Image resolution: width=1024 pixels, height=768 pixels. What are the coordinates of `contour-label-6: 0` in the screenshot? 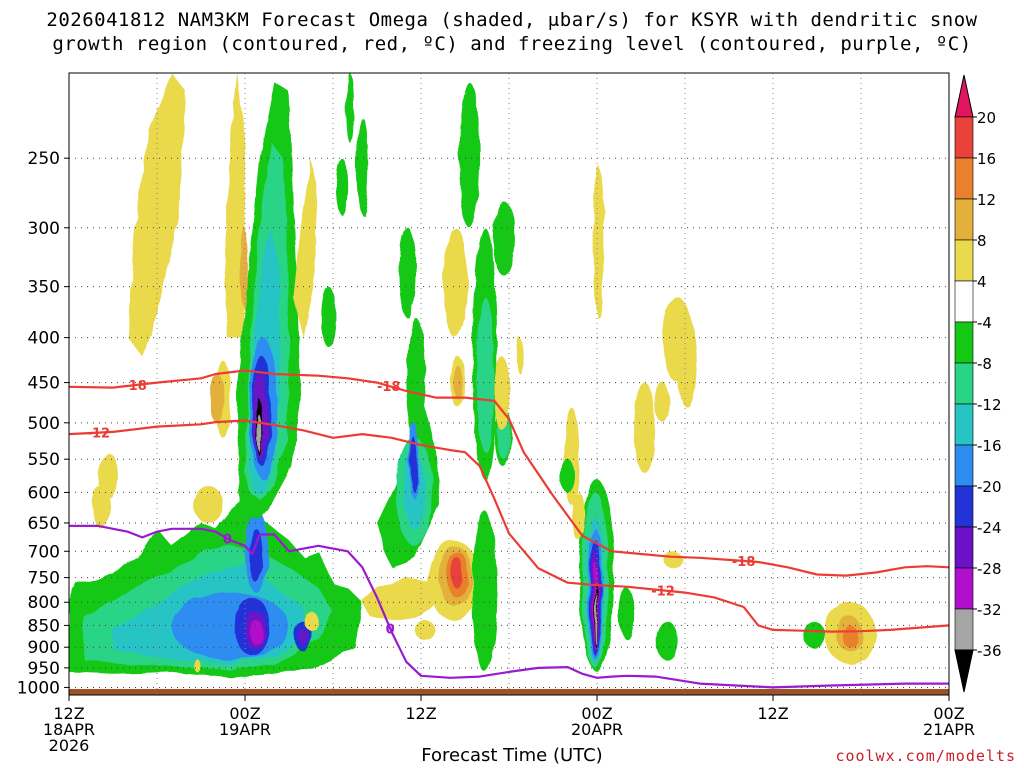 It's located at (390, 630).